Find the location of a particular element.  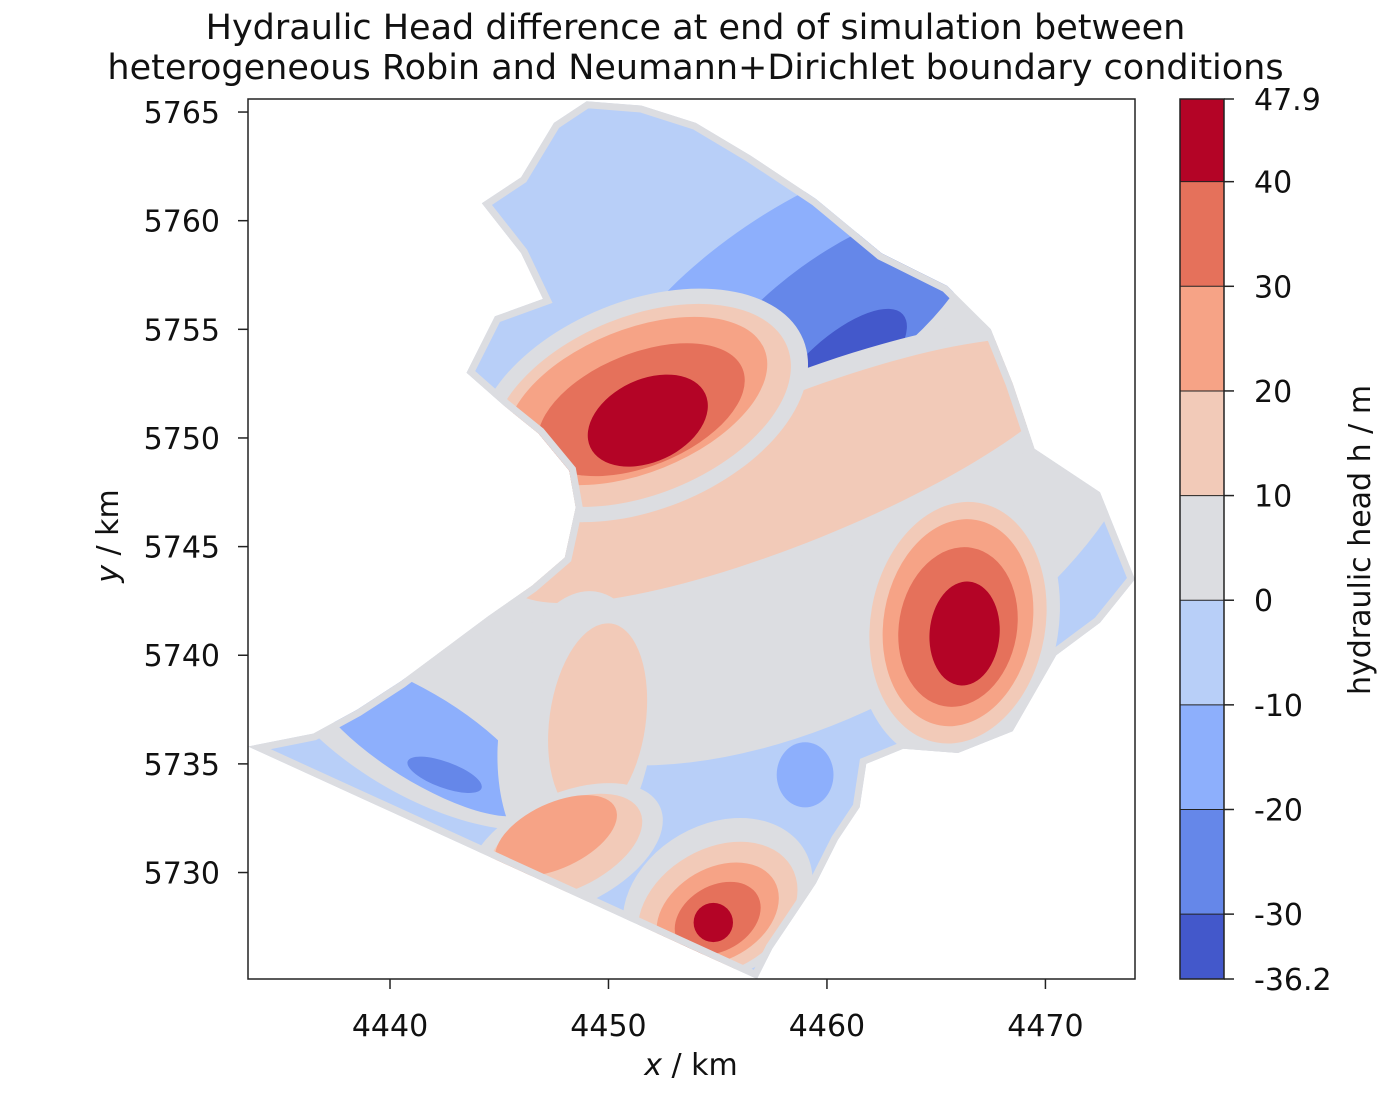

colorbar-tick-label: -30 is located at coordinates (1278, 915).